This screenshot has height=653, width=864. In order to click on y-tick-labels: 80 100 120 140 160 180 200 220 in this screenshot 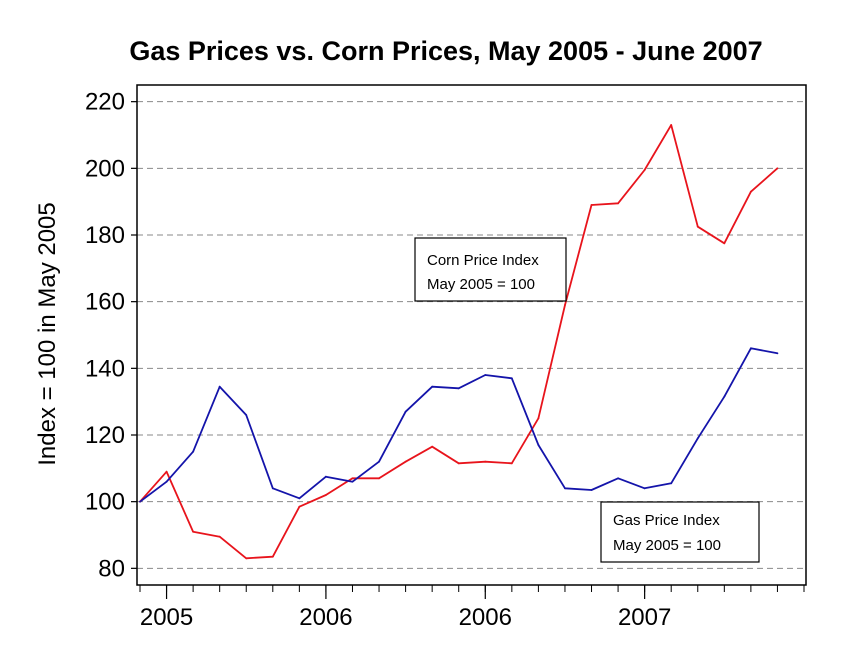, I will do `click(111, 335)`.